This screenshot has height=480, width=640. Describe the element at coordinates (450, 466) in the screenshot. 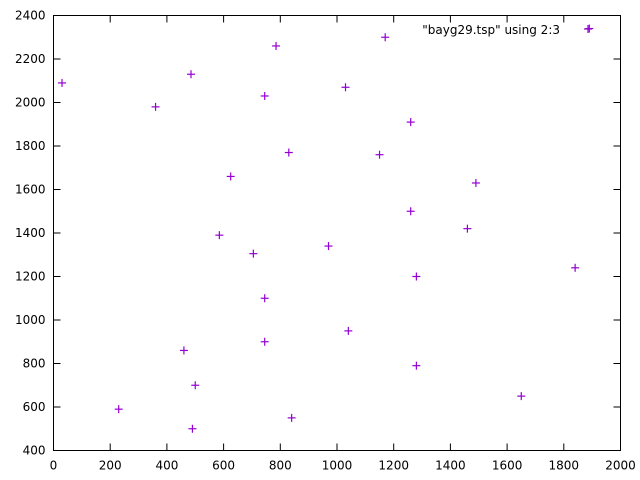

I see `x-tick-label: 1400` at that location.